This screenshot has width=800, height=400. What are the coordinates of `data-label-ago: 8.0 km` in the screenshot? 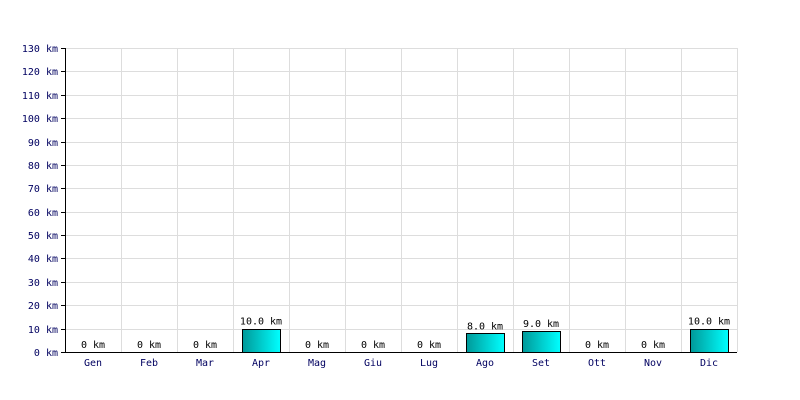 It's located at (485, 326).